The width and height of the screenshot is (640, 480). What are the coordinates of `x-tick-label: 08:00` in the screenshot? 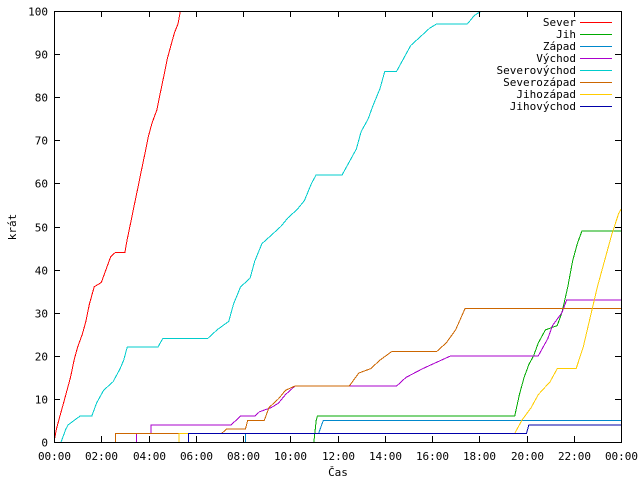 It's located at (243, 456).